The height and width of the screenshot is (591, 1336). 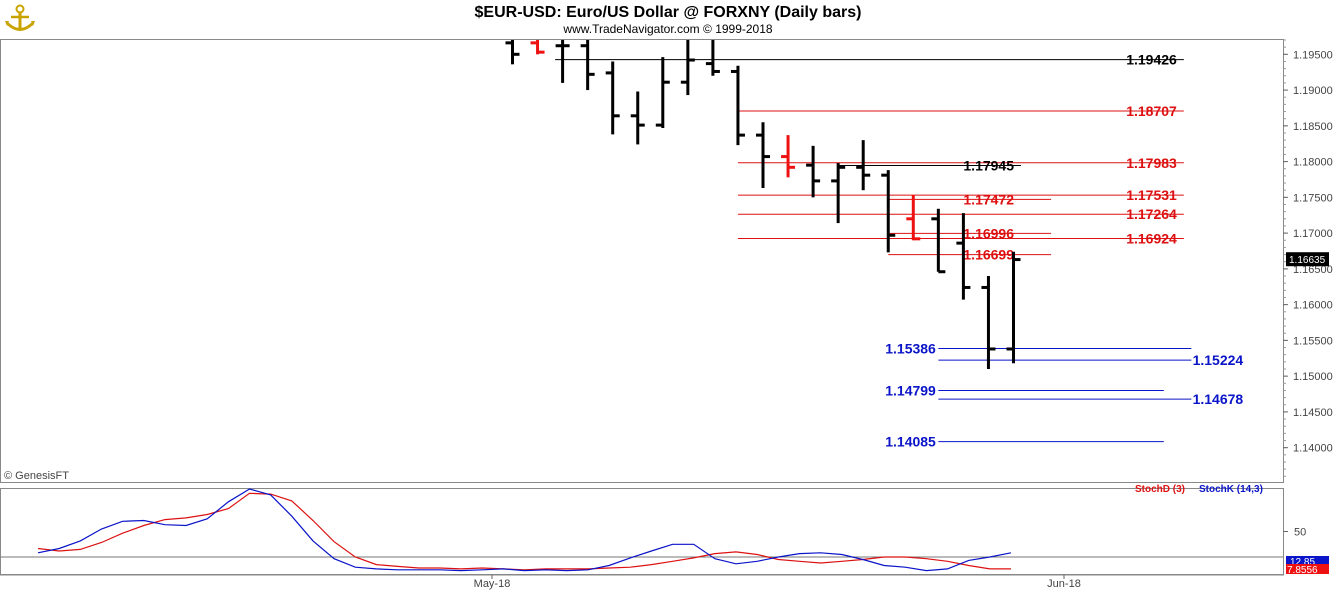 I want to click on y-tick-label: 1.16500, so click(x=1313, y=270).